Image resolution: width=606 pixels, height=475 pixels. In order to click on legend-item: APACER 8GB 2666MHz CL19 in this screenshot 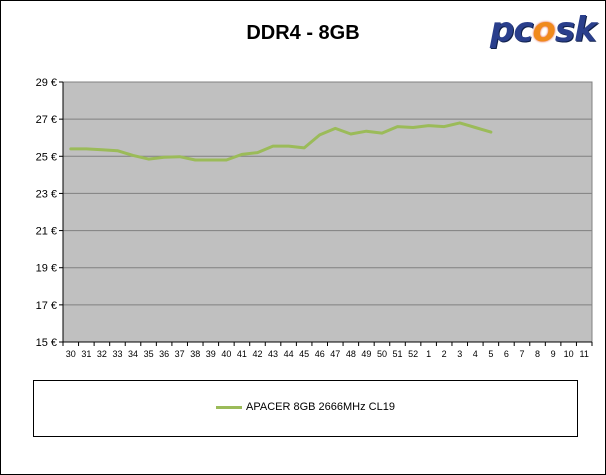, I will do `click(305, 407)`.